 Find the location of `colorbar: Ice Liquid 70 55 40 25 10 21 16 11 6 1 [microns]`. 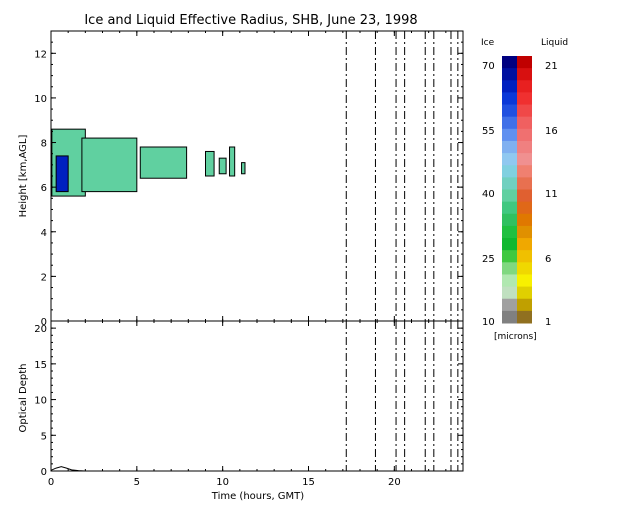

colorbar: Ice Liquid 70 55 40 25 10 21 16 11 6 1 [microns] is located at coordinates (524, 190).